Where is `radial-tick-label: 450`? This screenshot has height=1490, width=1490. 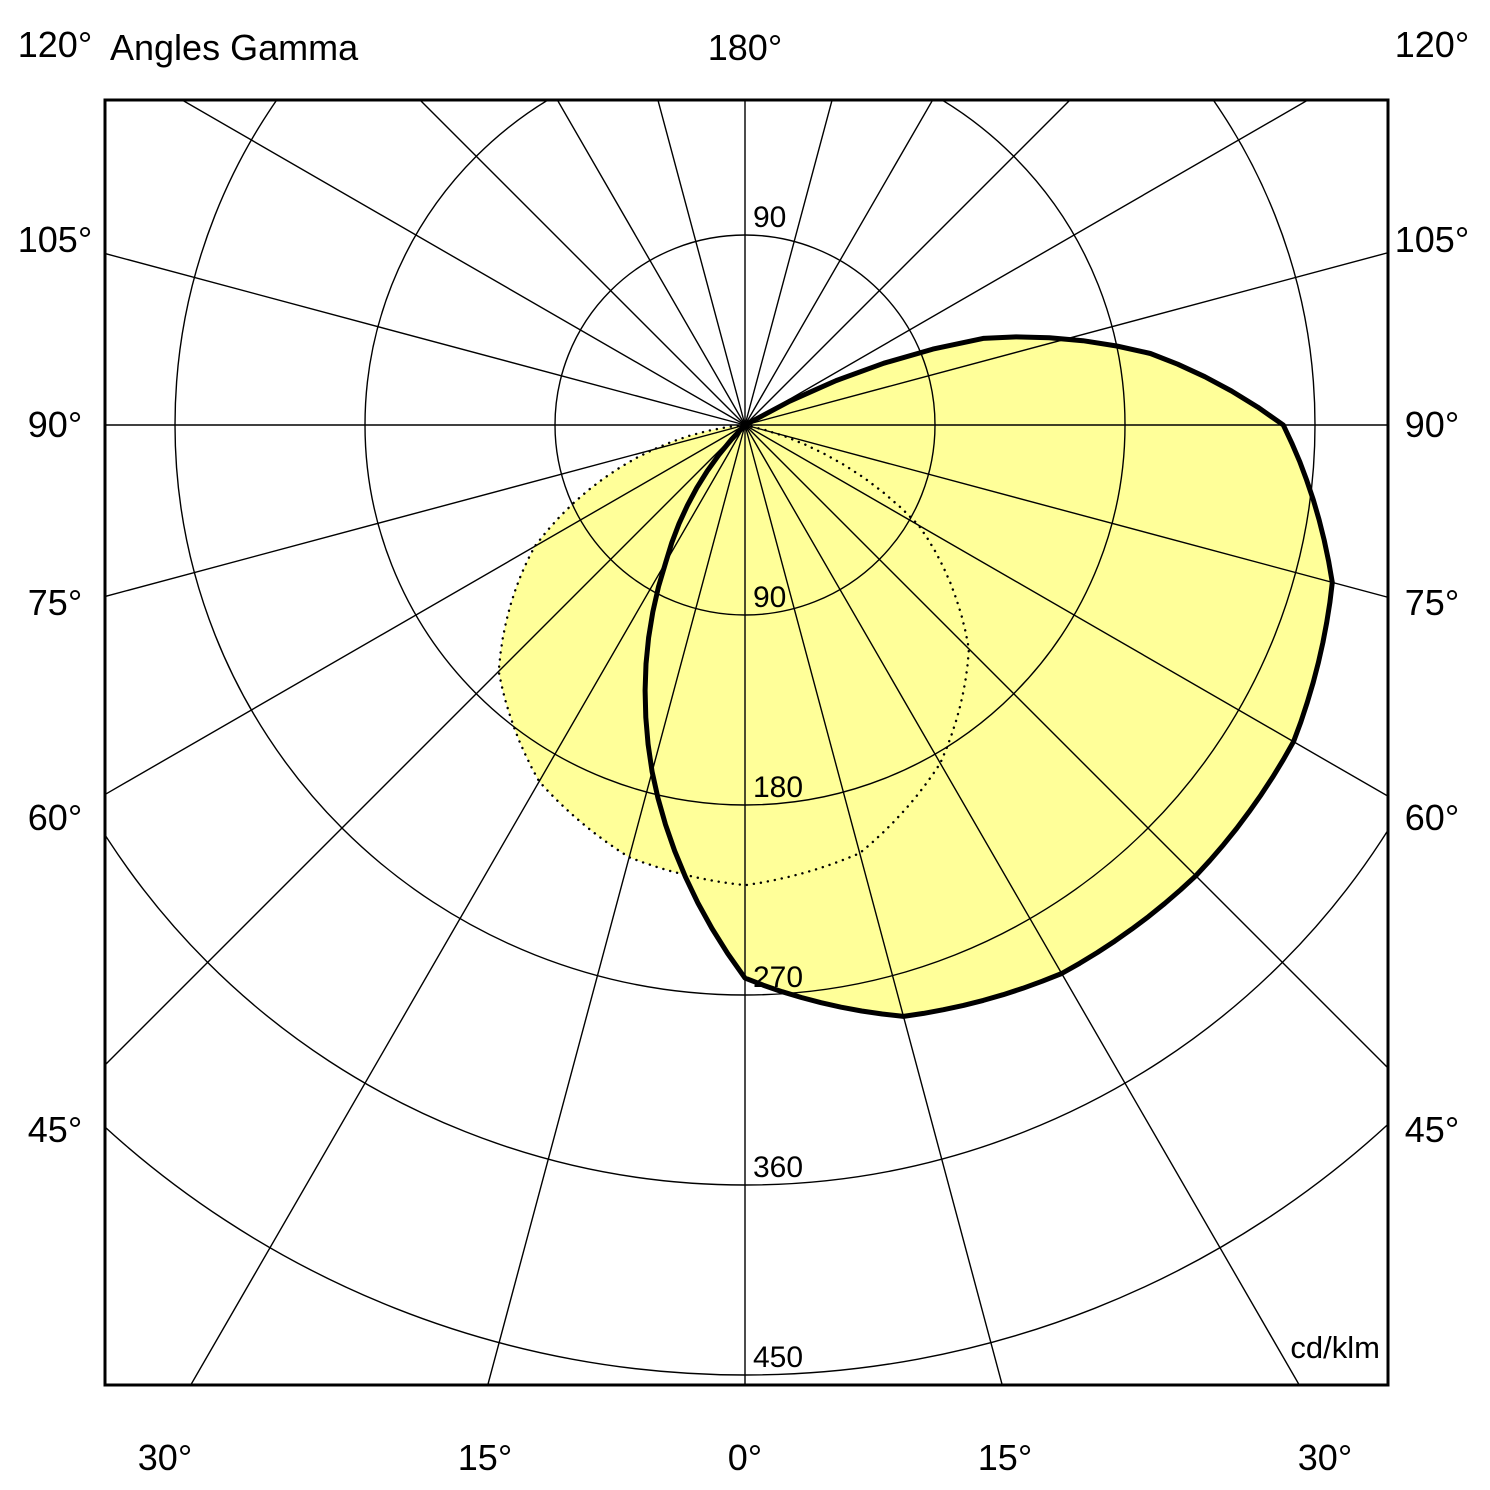
radial-tick-label: 450 is located at coordinates (778, 1357).